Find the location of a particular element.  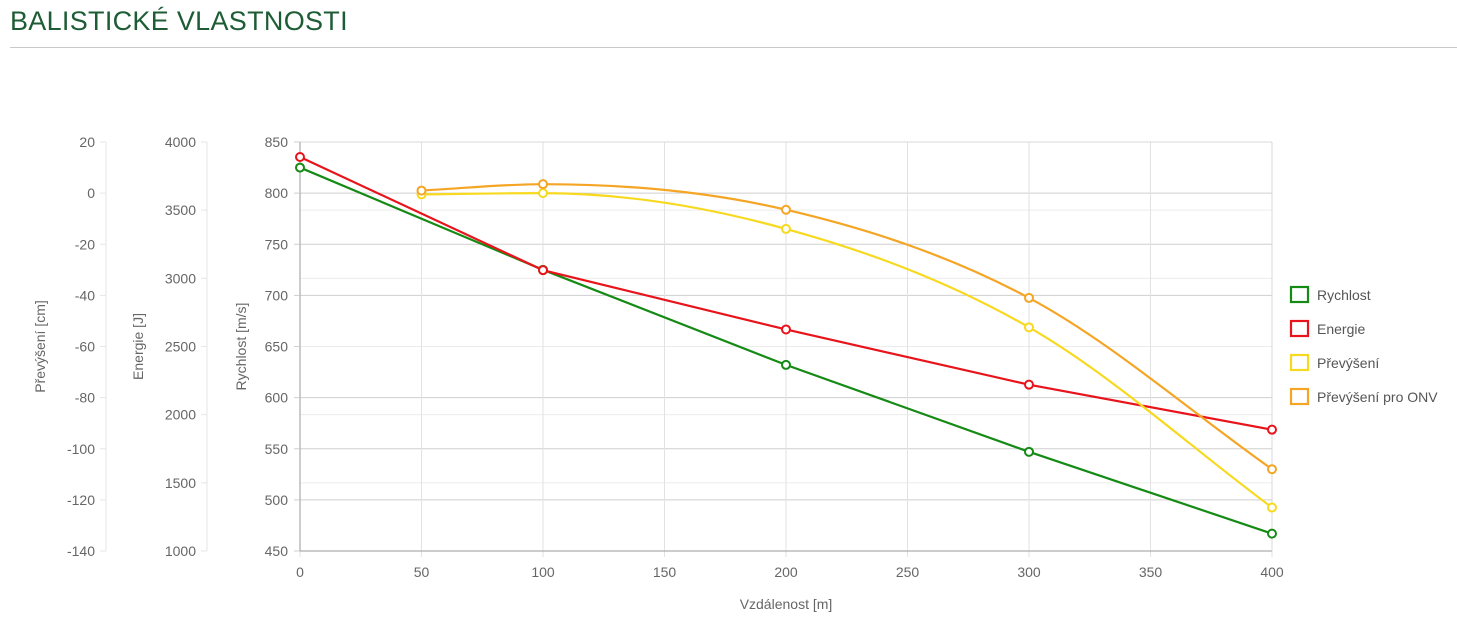

y-tick-label-energie: 3000 is located at coordinates (180, 278).